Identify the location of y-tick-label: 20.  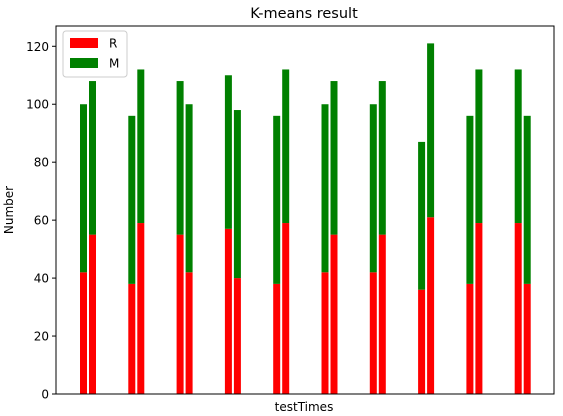
(41, 337).